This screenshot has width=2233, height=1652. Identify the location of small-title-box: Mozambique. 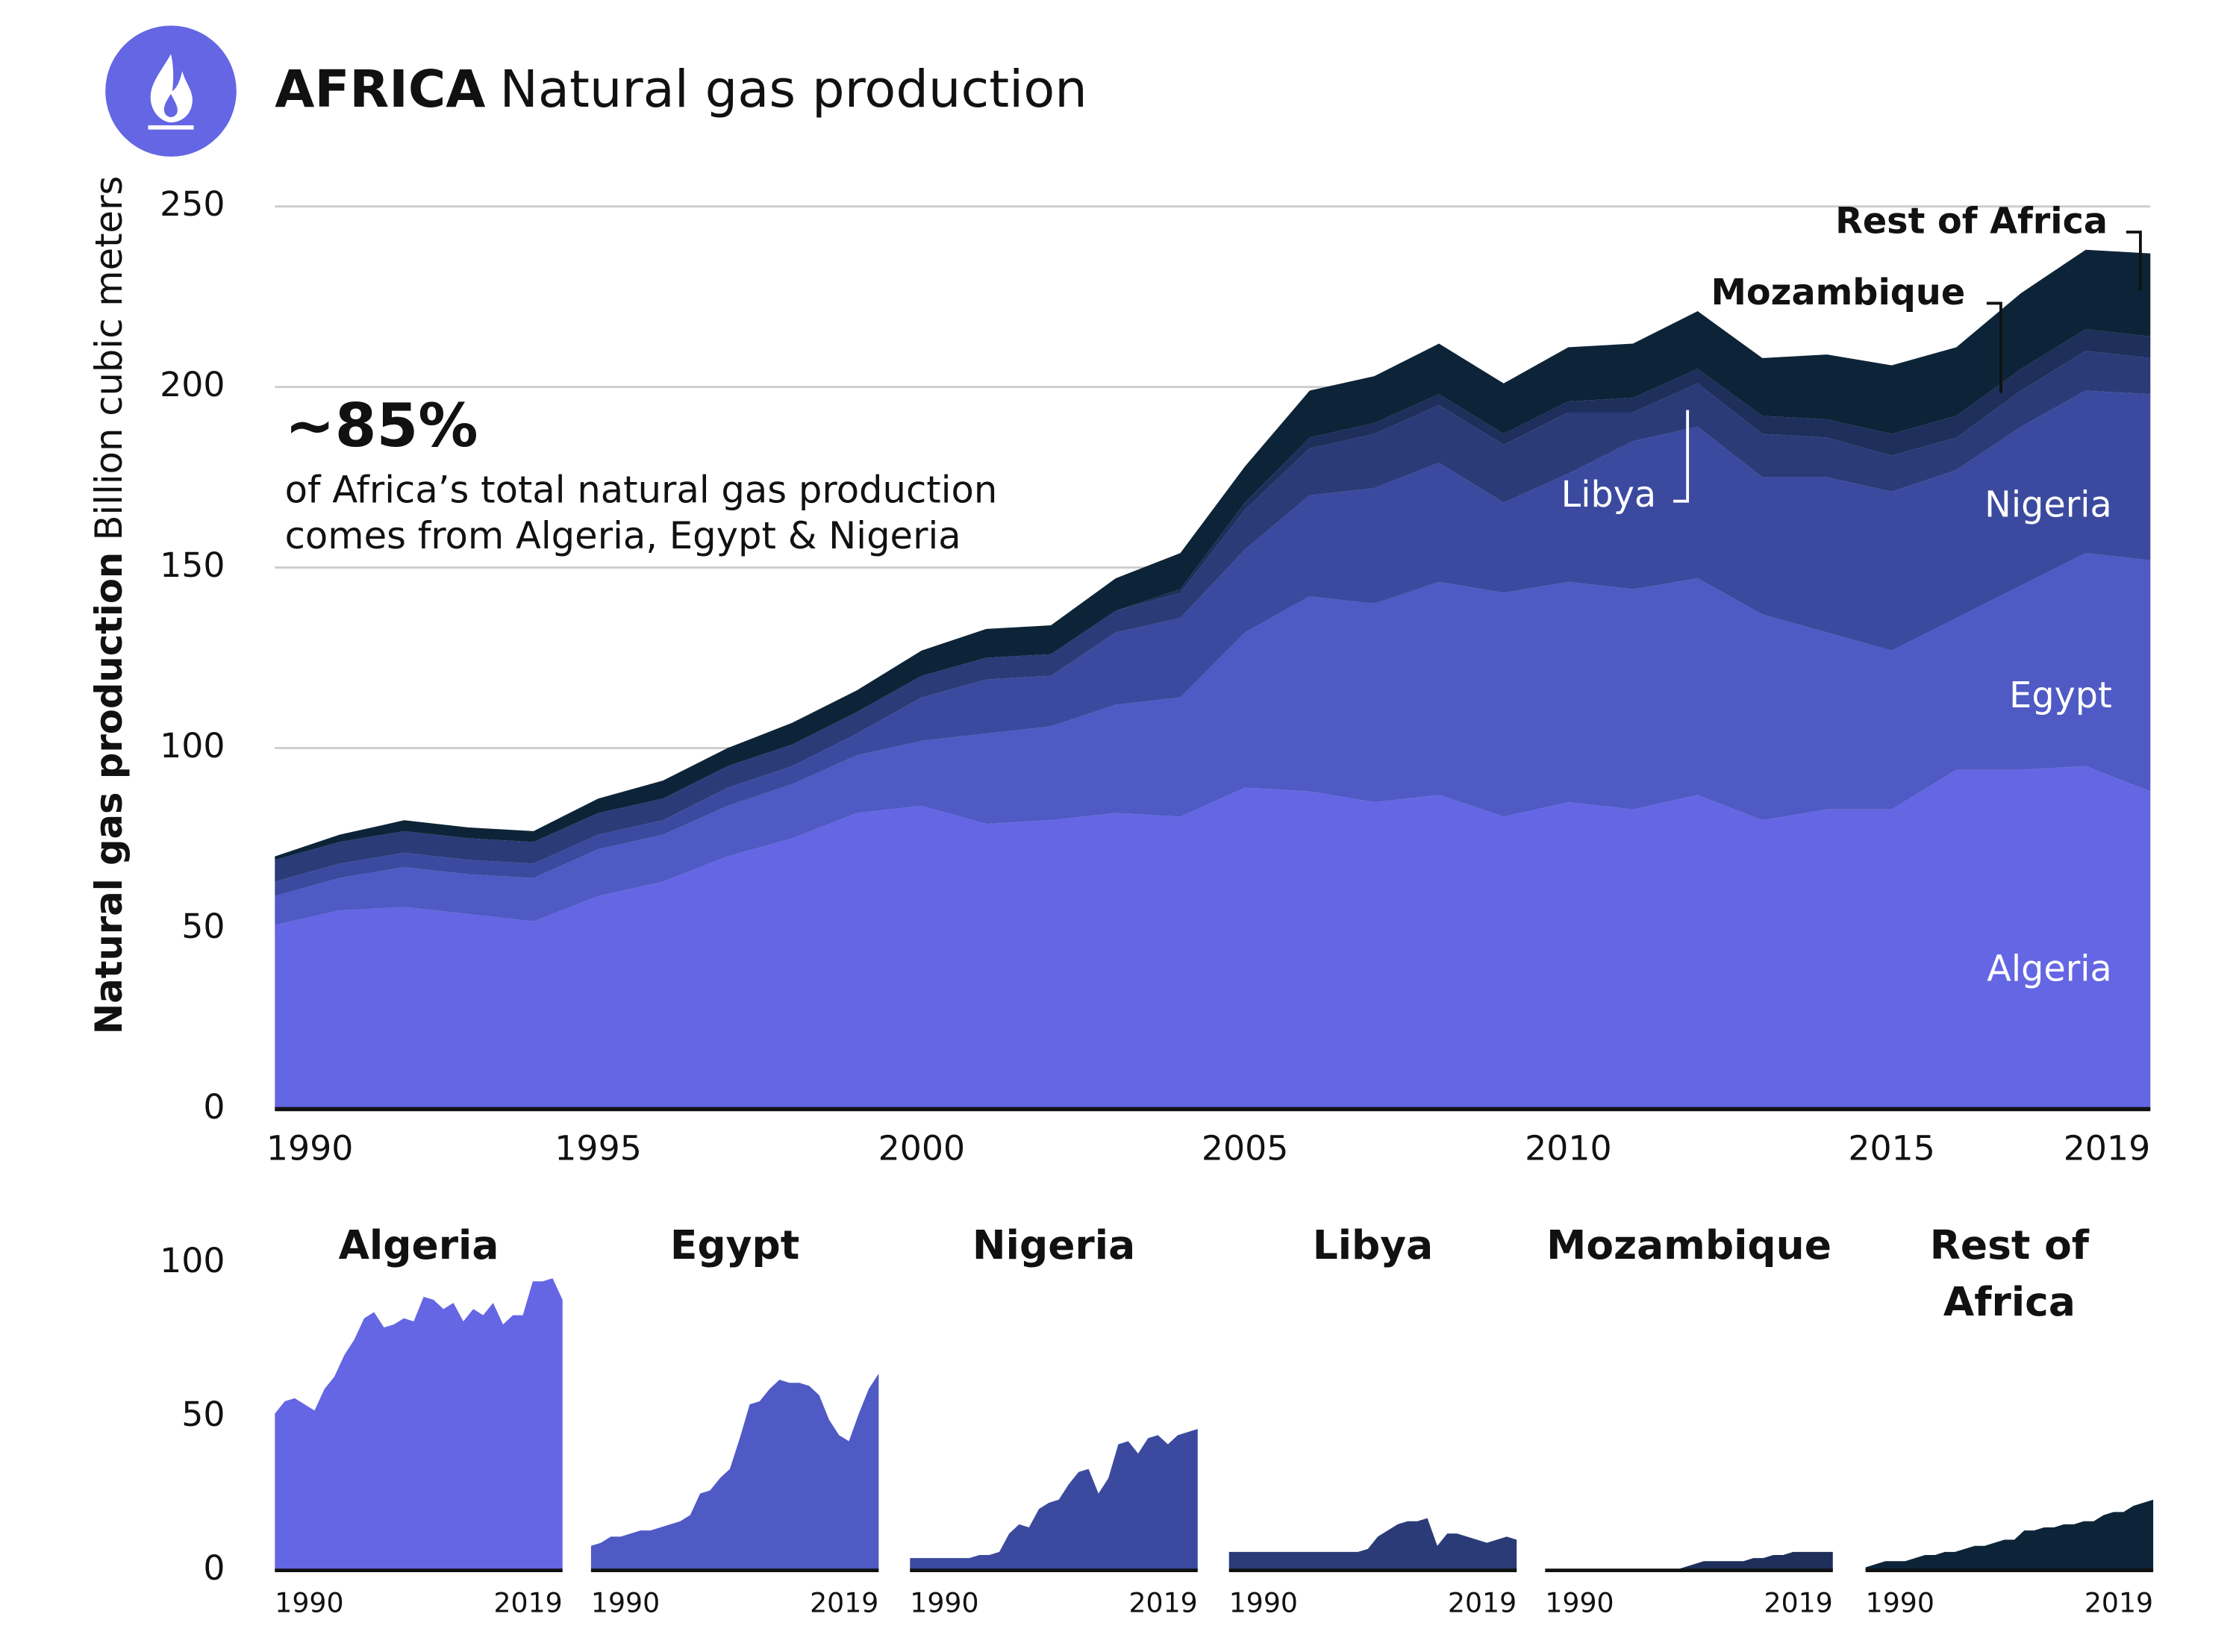
(1688, 1245).